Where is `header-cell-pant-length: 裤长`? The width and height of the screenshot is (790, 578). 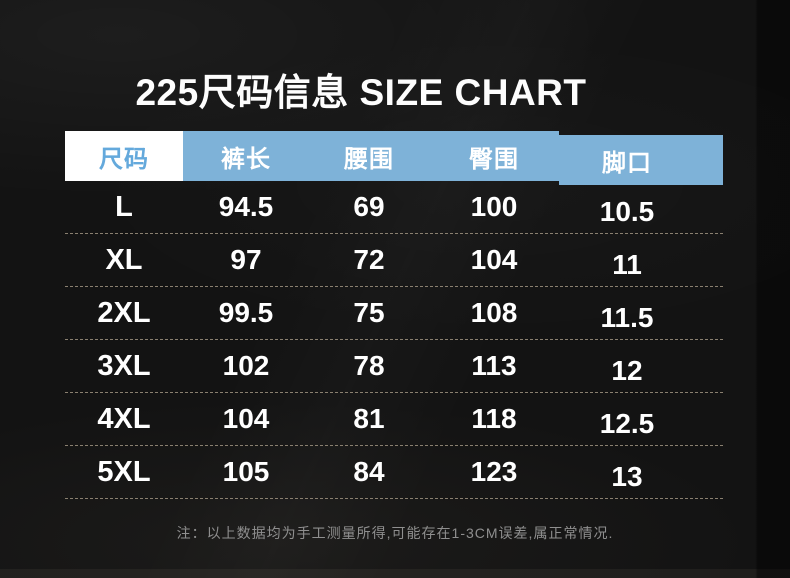 header-cell-pant-length: 裤长 is located at coordinates (246, 156).